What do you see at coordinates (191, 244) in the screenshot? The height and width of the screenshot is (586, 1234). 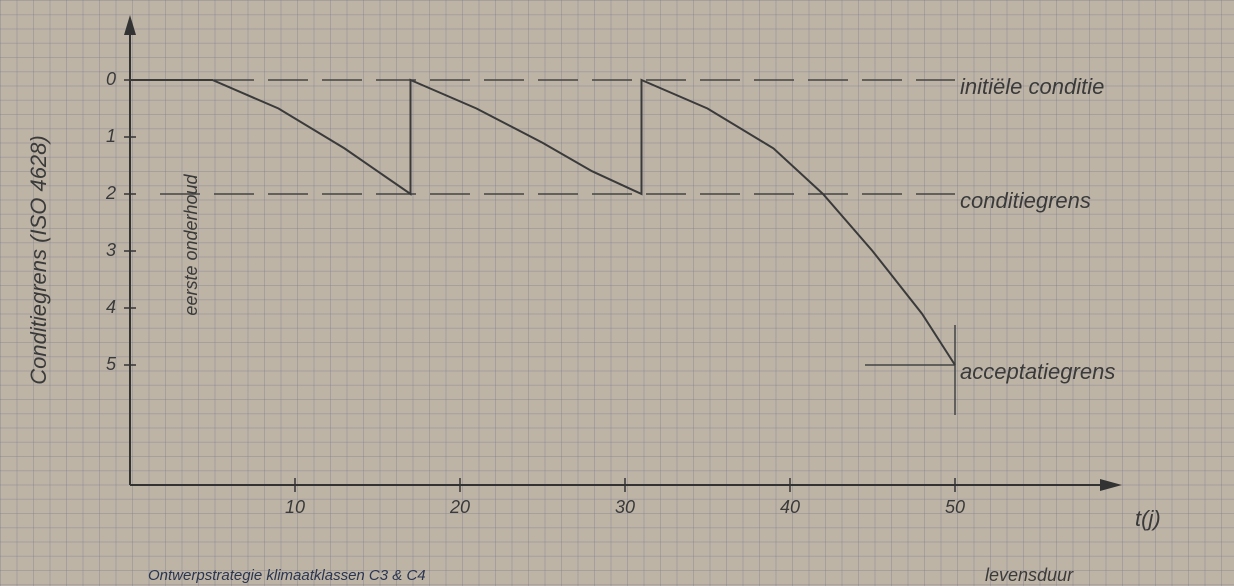 I see `annotation: eerste onderhoud` at bounding box center [191, 244].